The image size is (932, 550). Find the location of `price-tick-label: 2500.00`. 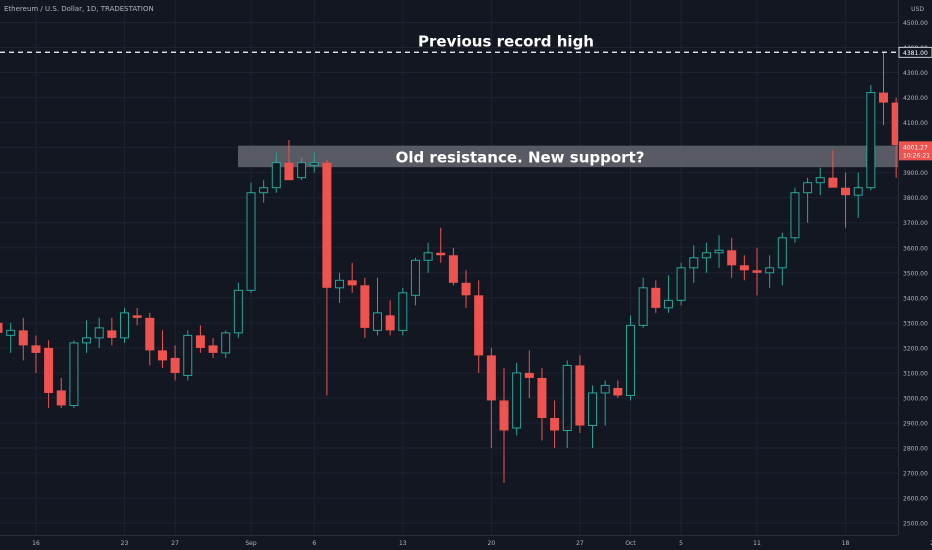

price-tick-label: 2500.00 is located at coordinates (915, 524).